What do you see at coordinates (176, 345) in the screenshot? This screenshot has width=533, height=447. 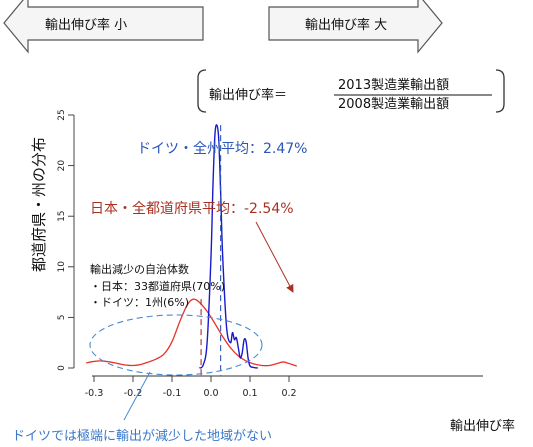 I see `extreme-decline-ellipse` at bounding box center [176, 345].